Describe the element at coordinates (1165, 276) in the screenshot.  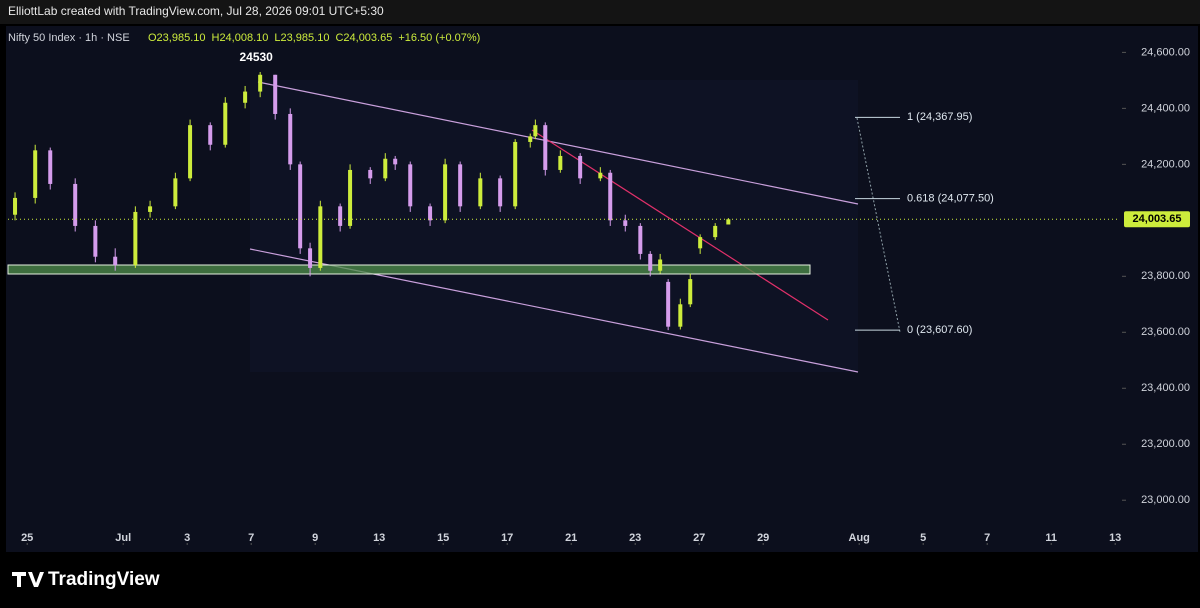
I see `y-tick-label: 23,800.00` at that location.